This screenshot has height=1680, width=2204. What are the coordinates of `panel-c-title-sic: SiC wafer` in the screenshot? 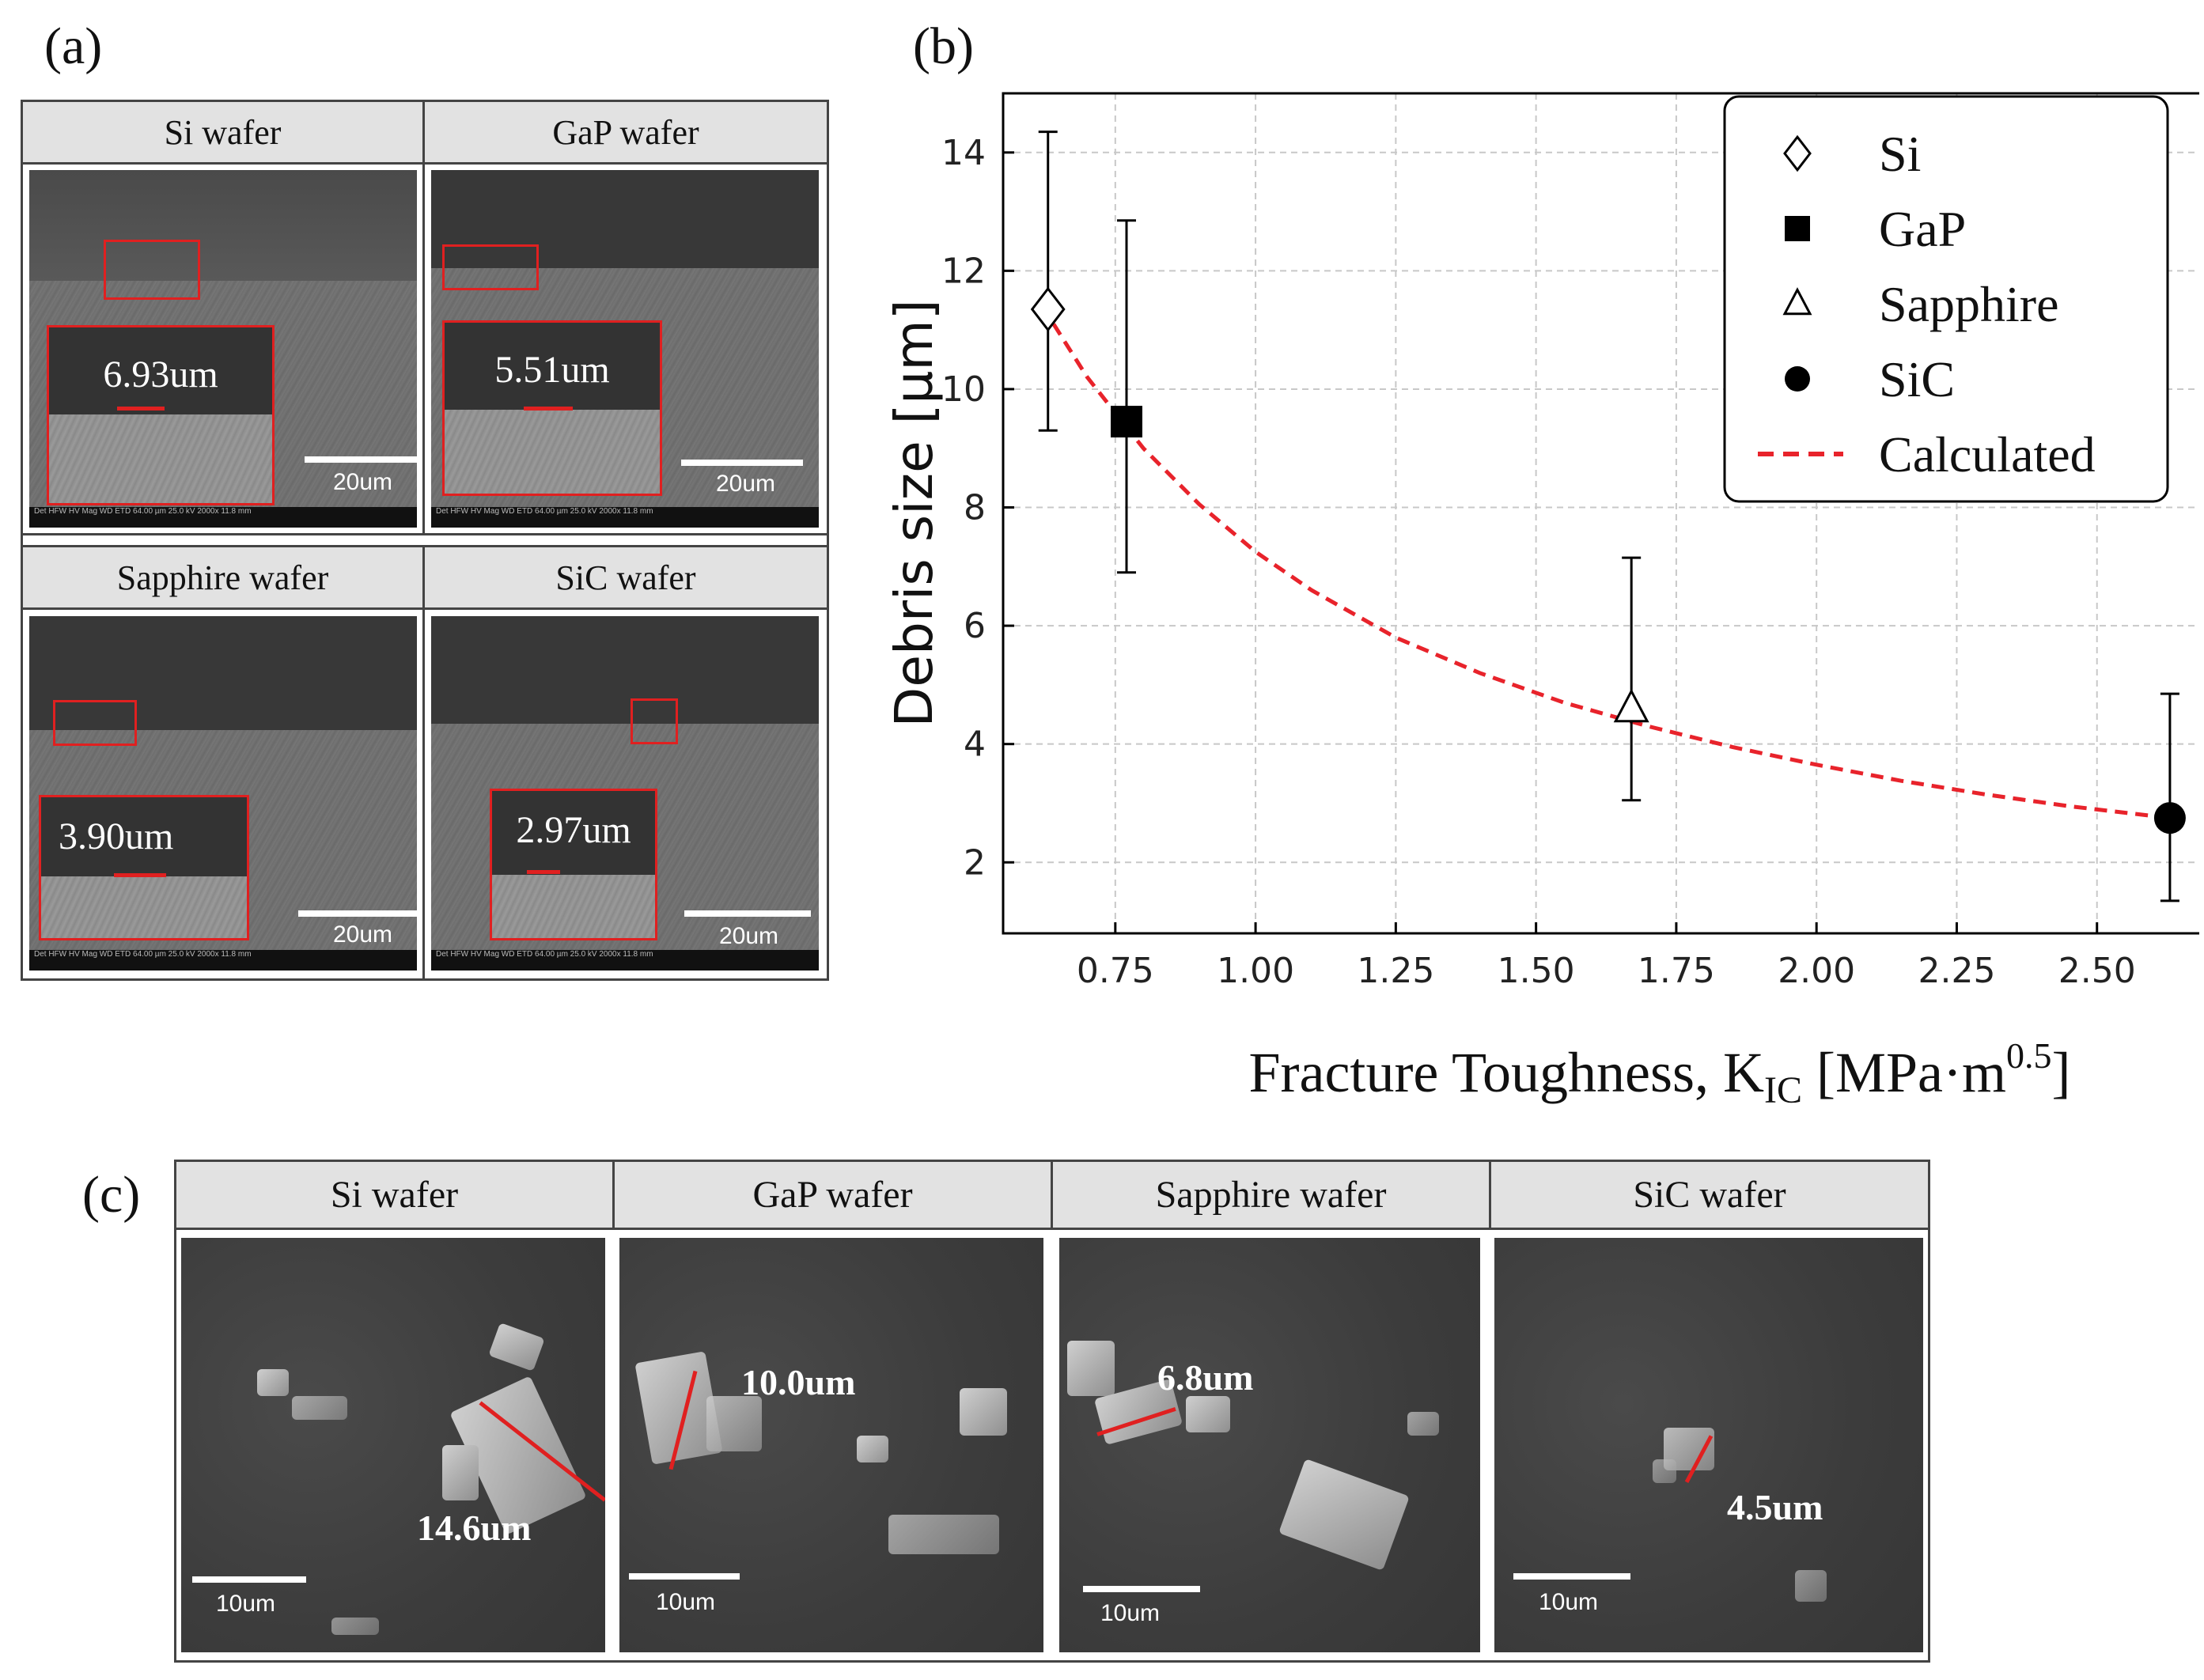 It's located at (1709, 1196).